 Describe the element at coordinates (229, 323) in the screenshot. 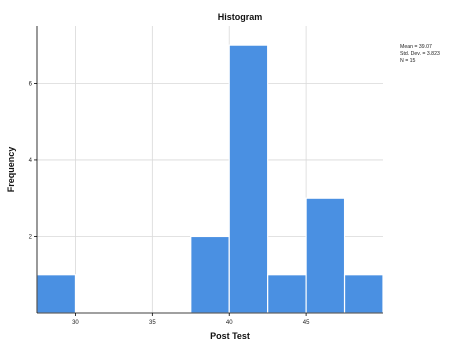

I see `x-tick-label: 40` at that location.